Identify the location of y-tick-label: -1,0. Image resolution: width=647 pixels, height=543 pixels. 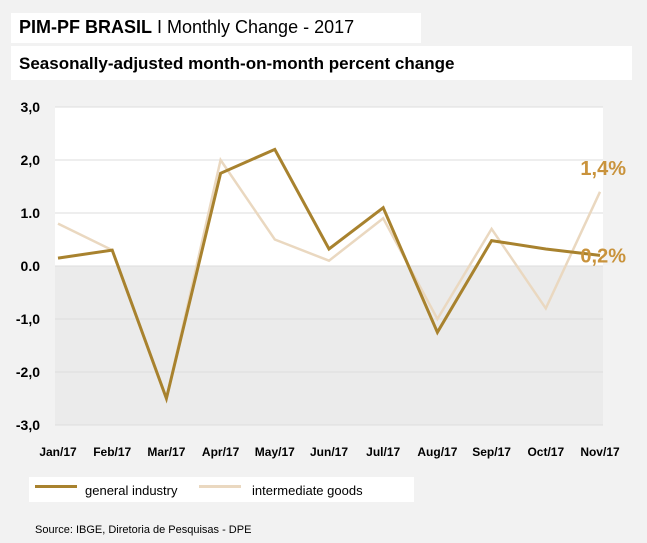
(28, 319).